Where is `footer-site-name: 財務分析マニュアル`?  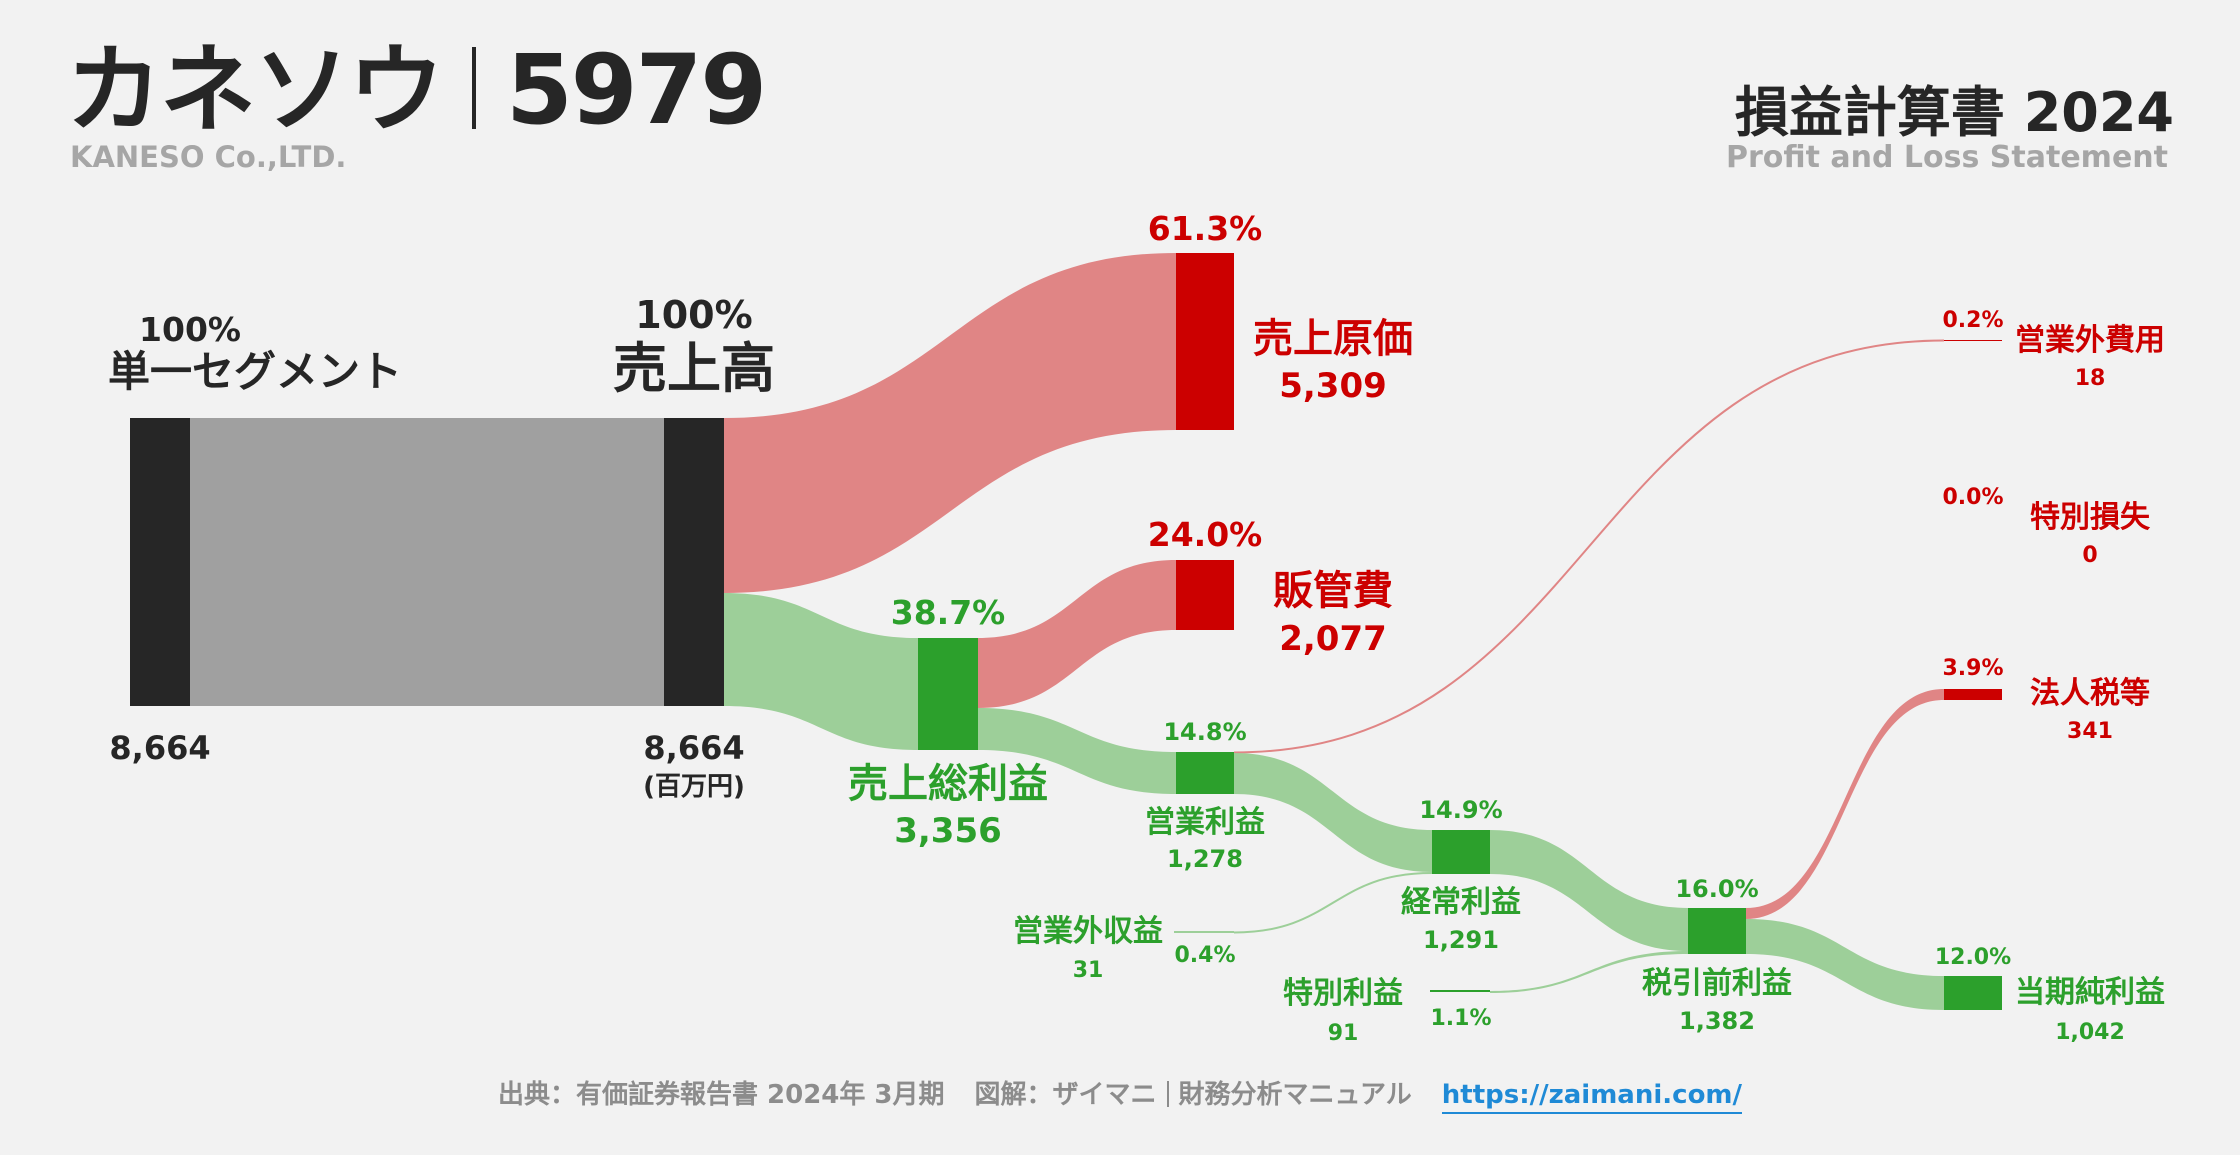 footer-site-name: 財務分析マニュアル is located at coordinates (1295, 1095).